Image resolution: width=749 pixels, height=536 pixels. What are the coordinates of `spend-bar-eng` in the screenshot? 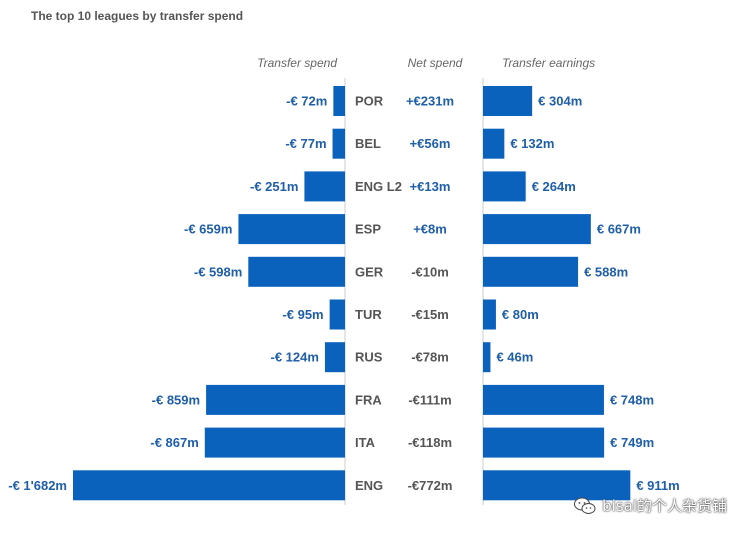 It's located at (209, 485).